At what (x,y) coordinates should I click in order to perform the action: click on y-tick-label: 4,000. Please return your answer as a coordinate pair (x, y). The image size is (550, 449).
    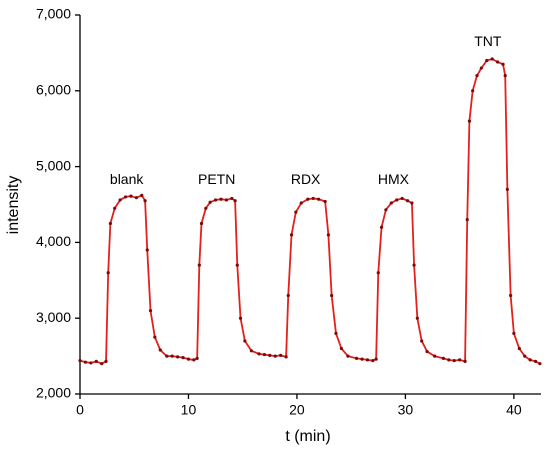
    Looking at the image, I should click on (53, 241).